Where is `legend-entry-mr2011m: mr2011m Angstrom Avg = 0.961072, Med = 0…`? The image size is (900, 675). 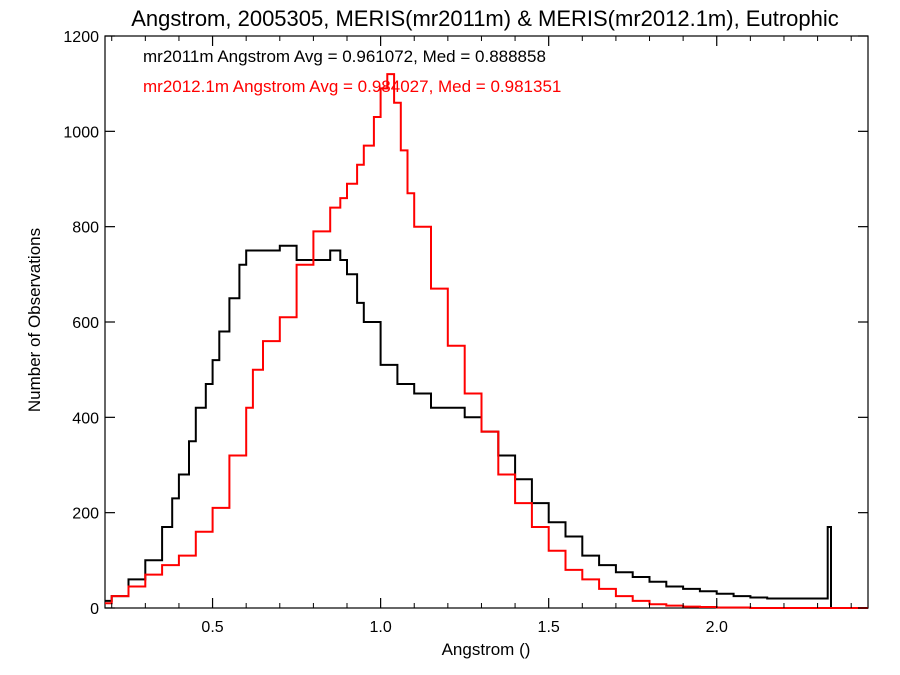 legend-entry-mr2011m: mr2011m Angstrom Avg = 0.961072, Med = 0… is located at coordinates (344, 56).